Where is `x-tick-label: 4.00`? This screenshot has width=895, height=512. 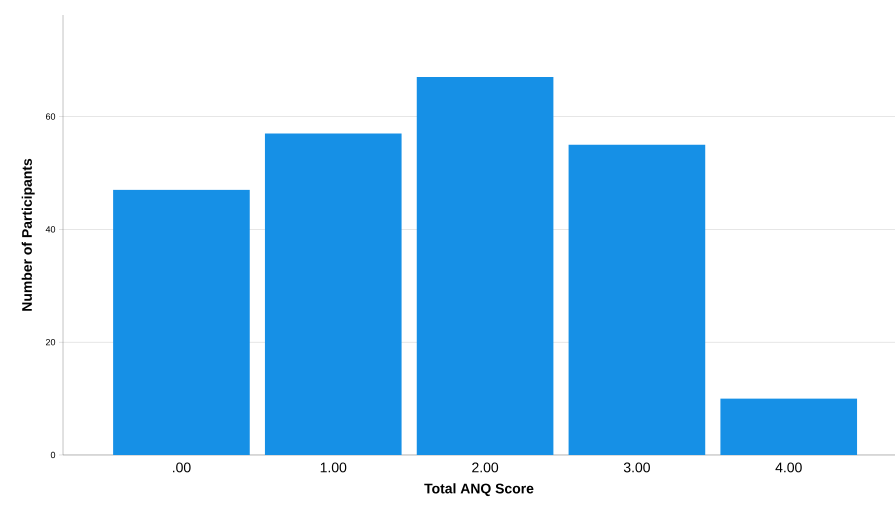
x-tick-label: 4.00 is located at coordinates (788, 467).